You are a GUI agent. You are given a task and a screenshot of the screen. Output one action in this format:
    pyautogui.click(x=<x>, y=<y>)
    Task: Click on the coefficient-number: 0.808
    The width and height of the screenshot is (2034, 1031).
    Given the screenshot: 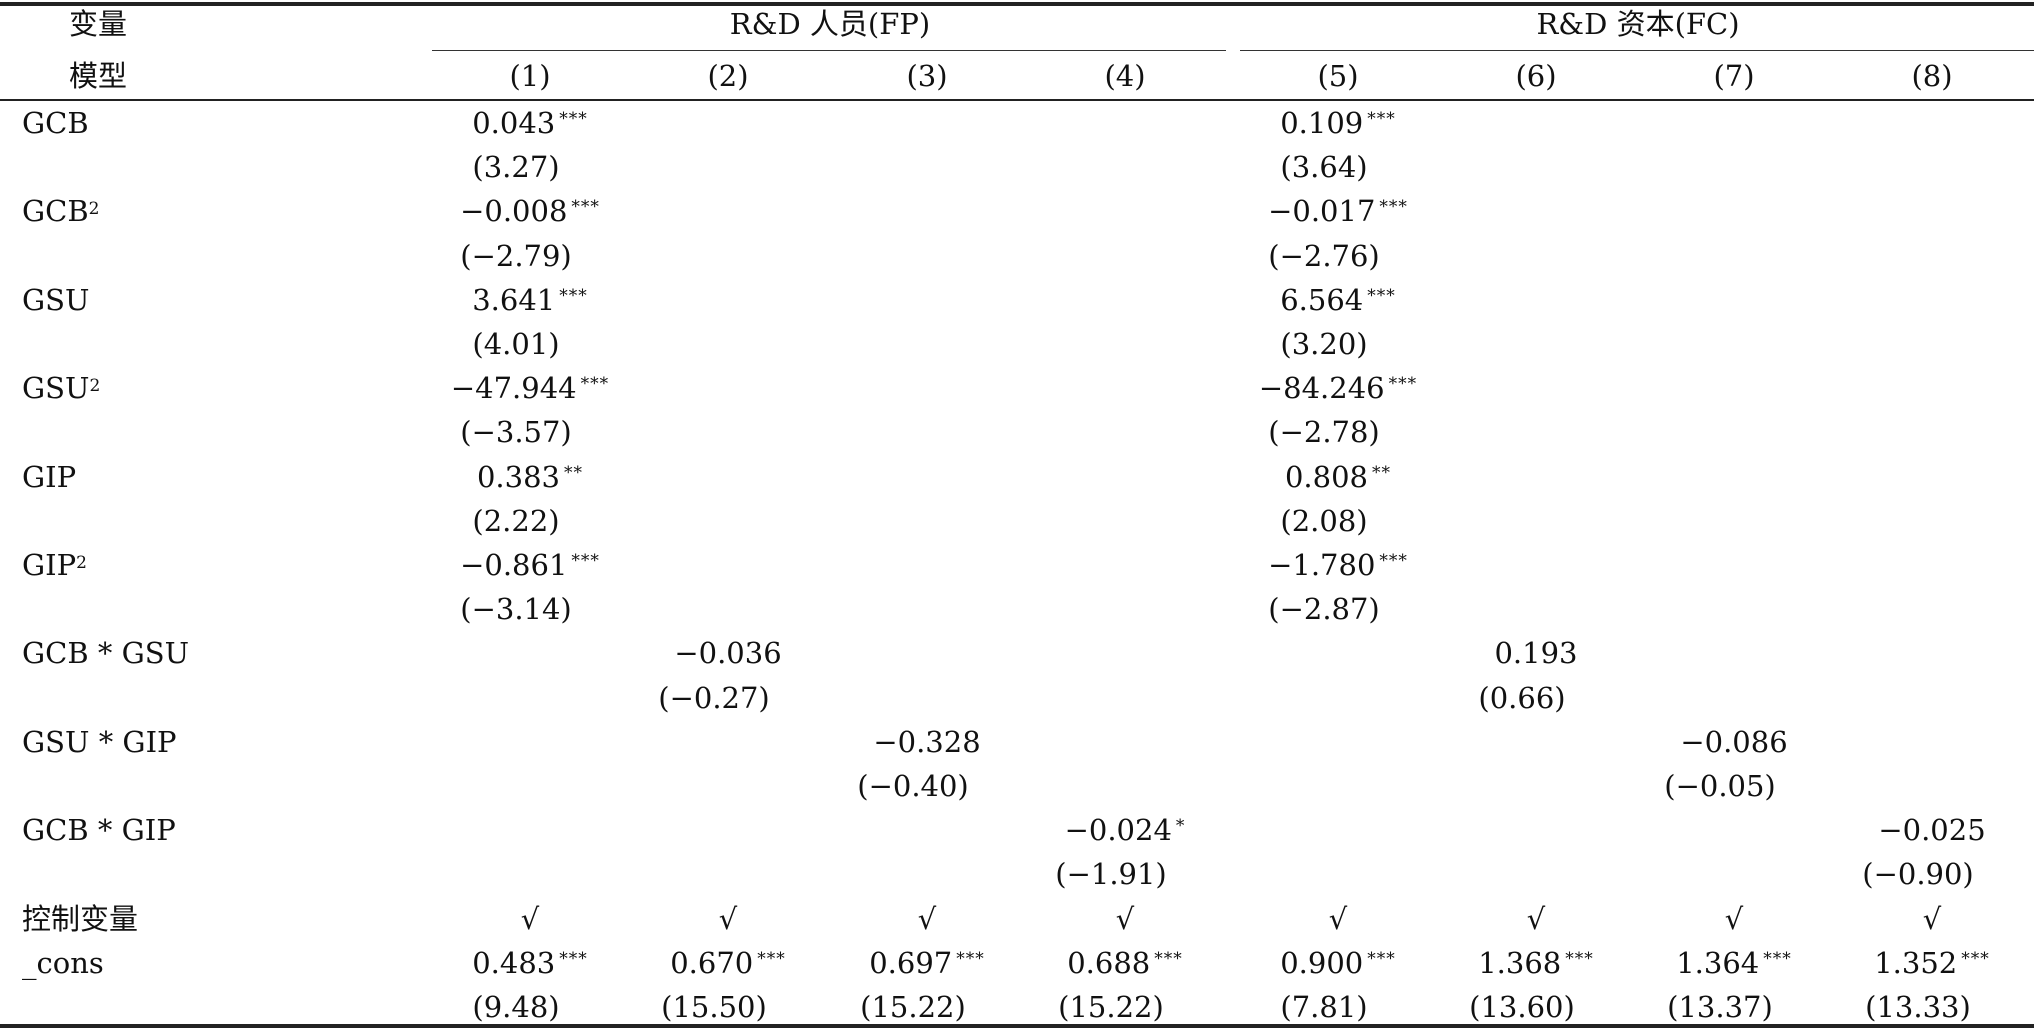 What is the action you would take?
    pyautogui.click(x=1326, y=477)
    